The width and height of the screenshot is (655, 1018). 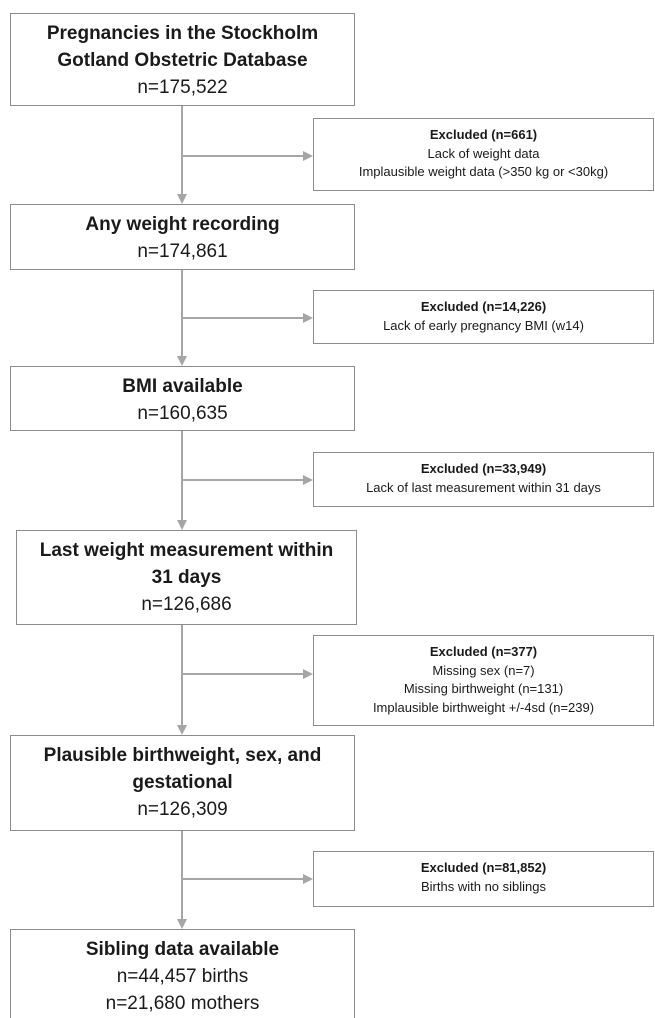 What do you see at coordinates (483, 867) in the screenshot?
I see `exclusion-title: Excluded (n=81,852)` at bounding box center [483, 867].